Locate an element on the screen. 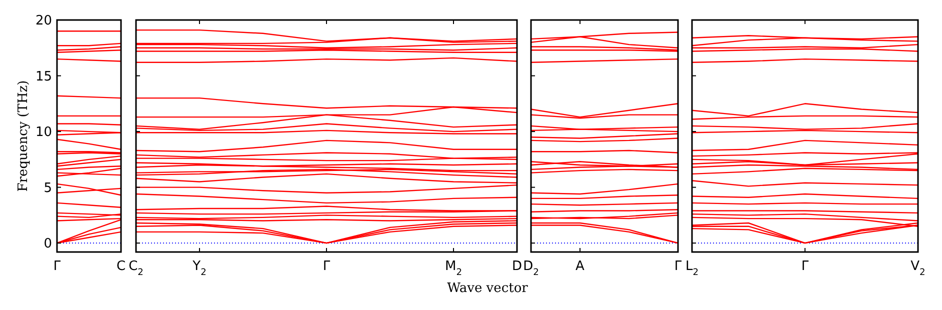  y-tick-label: 5 is located at coordinates (48, 188).